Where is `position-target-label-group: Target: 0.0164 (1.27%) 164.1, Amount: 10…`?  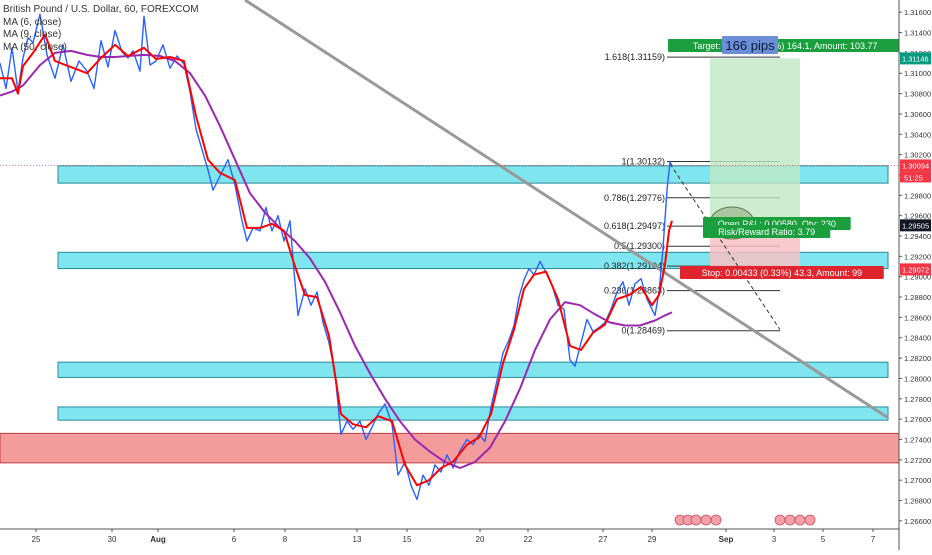 position-target-label-group: Target: 0.0164 (1.27%) 164.1, Amount: 10… is located at coordinates (785, 45).